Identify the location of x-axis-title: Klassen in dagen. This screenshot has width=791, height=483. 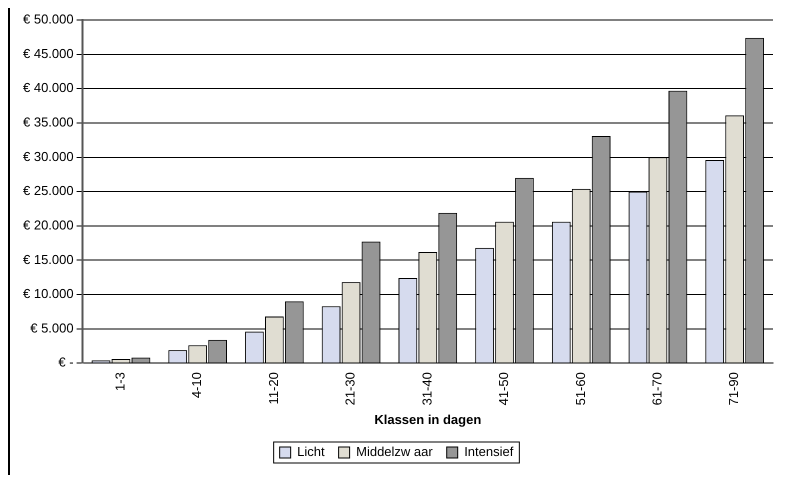
(428, 419).